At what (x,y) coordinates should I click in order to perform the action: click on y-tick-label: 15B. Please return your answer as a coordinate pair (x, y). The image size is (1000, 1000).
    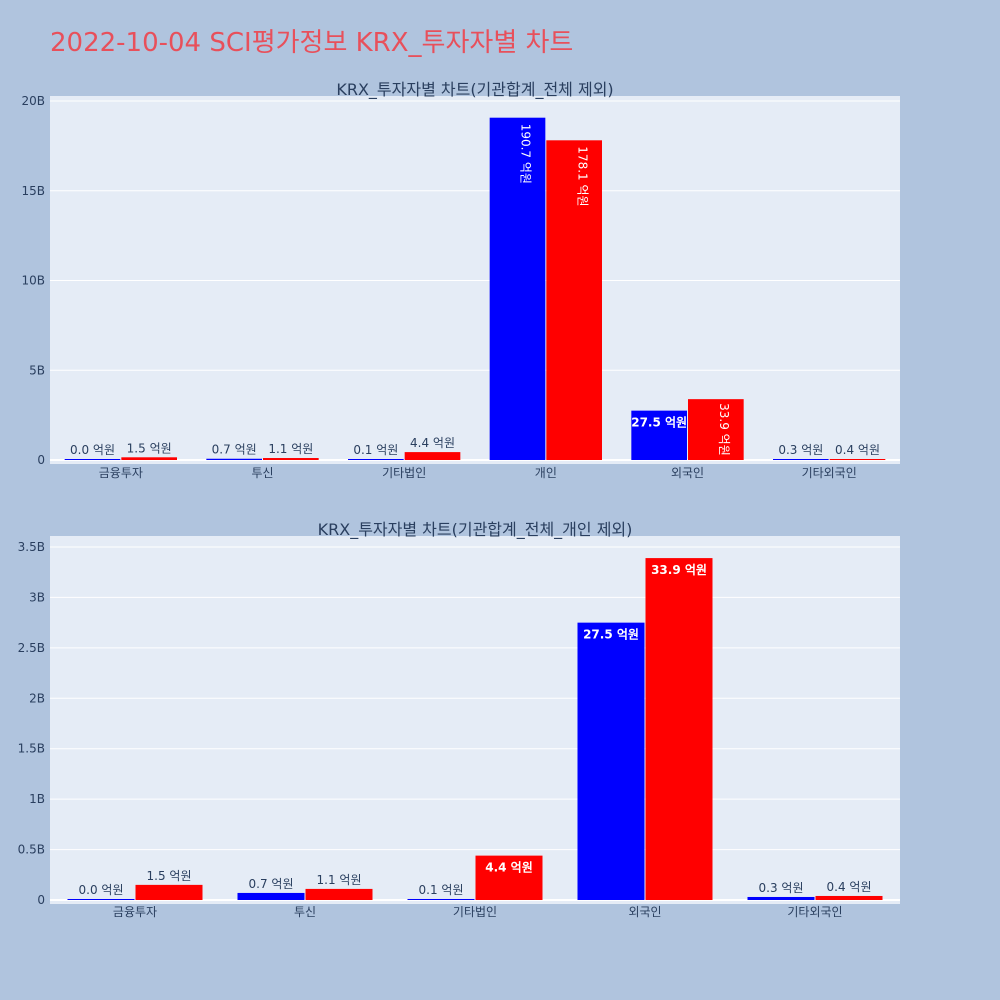
    Looking at the image, I should click on (33, 191).